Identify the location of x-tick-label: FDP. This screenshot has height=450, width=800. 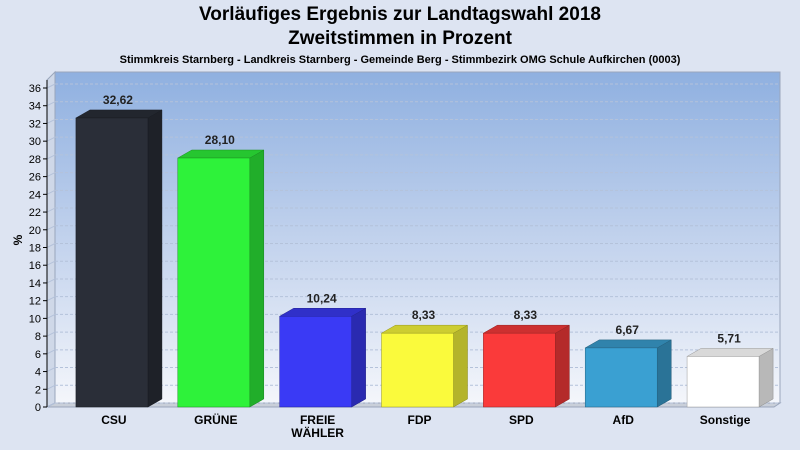
(420, 420).